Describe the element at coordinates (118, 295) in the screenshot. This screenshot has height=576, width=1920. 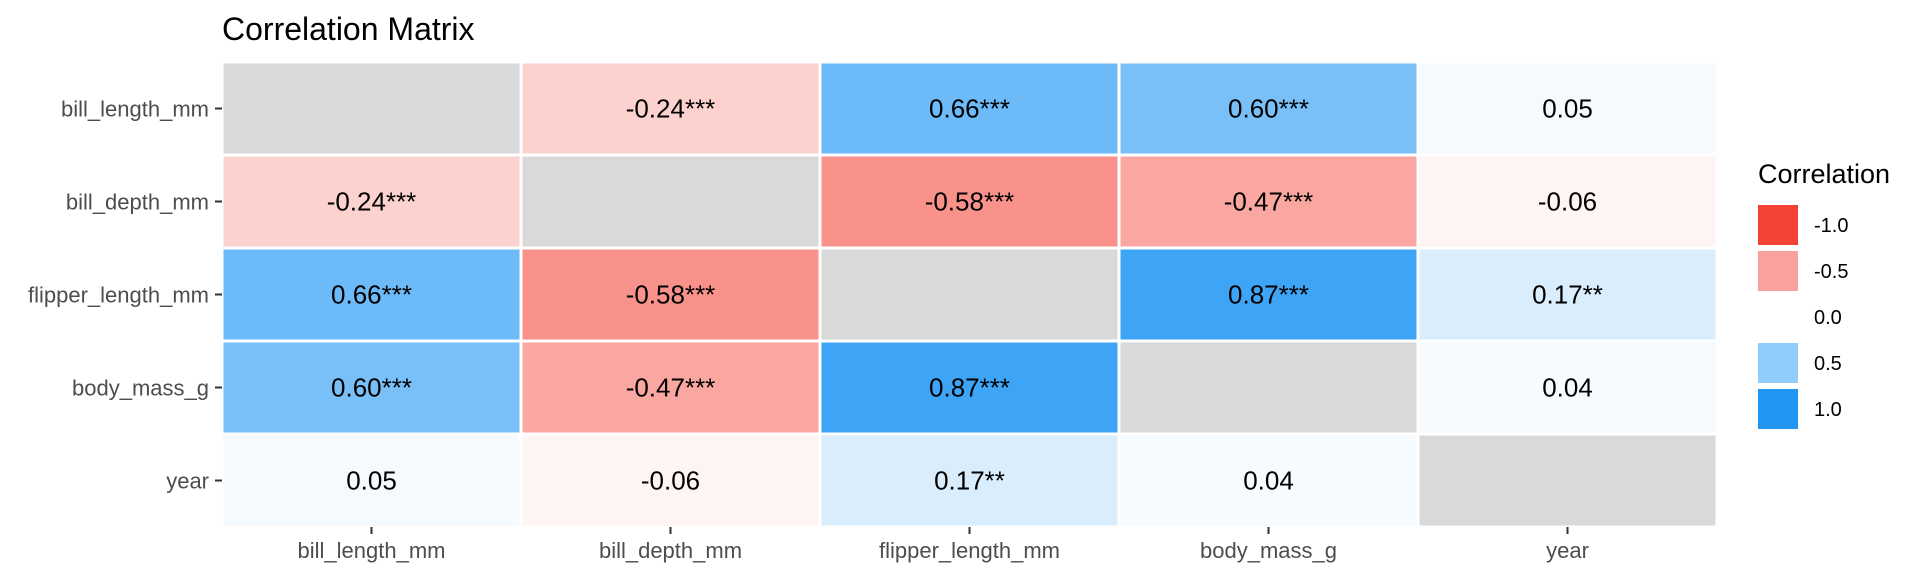
I see `y-tick-label: flipper_length_mm` at that location.